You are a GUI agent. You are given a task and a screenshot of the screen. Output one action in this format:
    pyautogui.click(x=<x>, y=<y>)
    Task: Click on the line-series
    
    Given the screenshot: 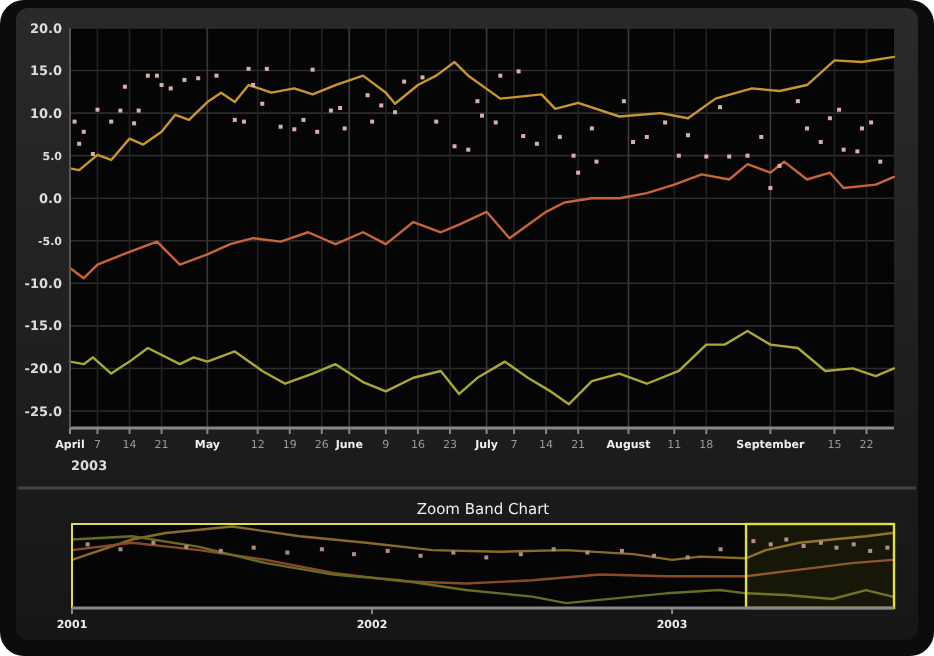 What is the action you would take?
    pyautogui.click(x=482, y=367)
    